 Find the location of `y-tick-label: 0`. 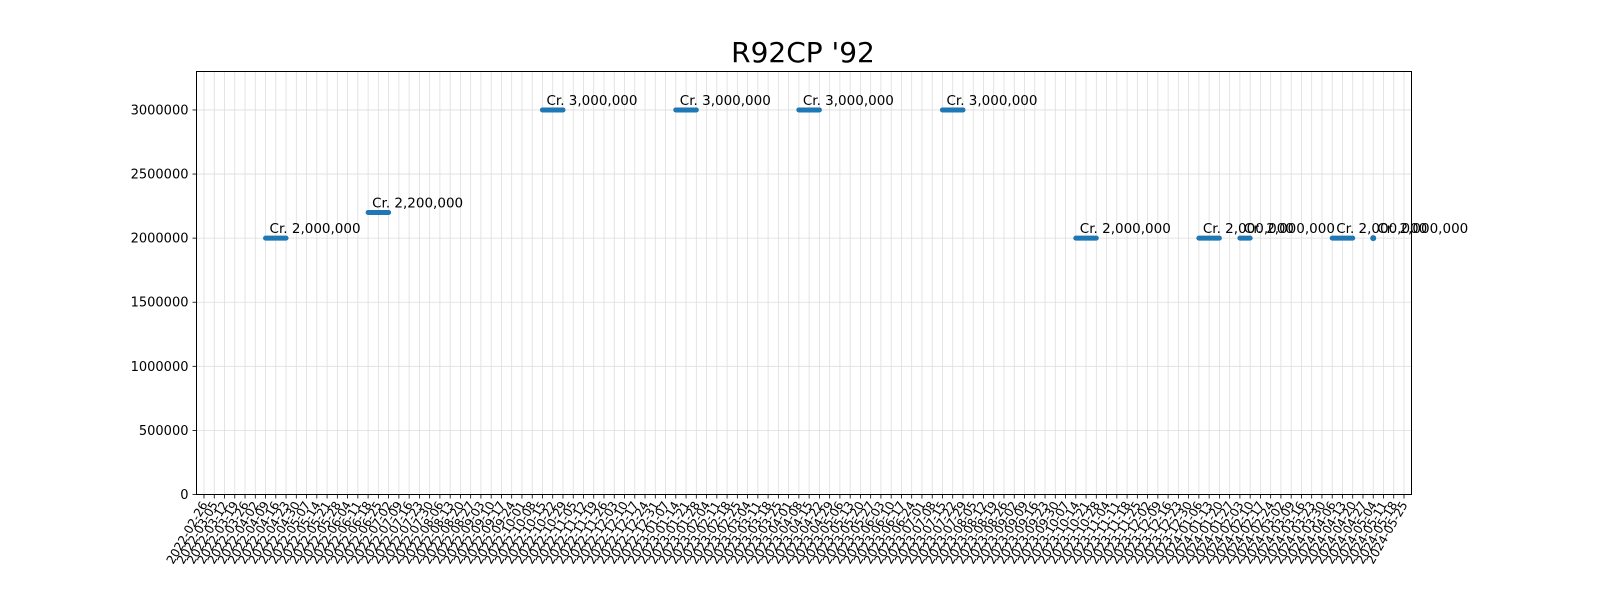

y-tick-label: 0 is located at coordinates (184, 495).